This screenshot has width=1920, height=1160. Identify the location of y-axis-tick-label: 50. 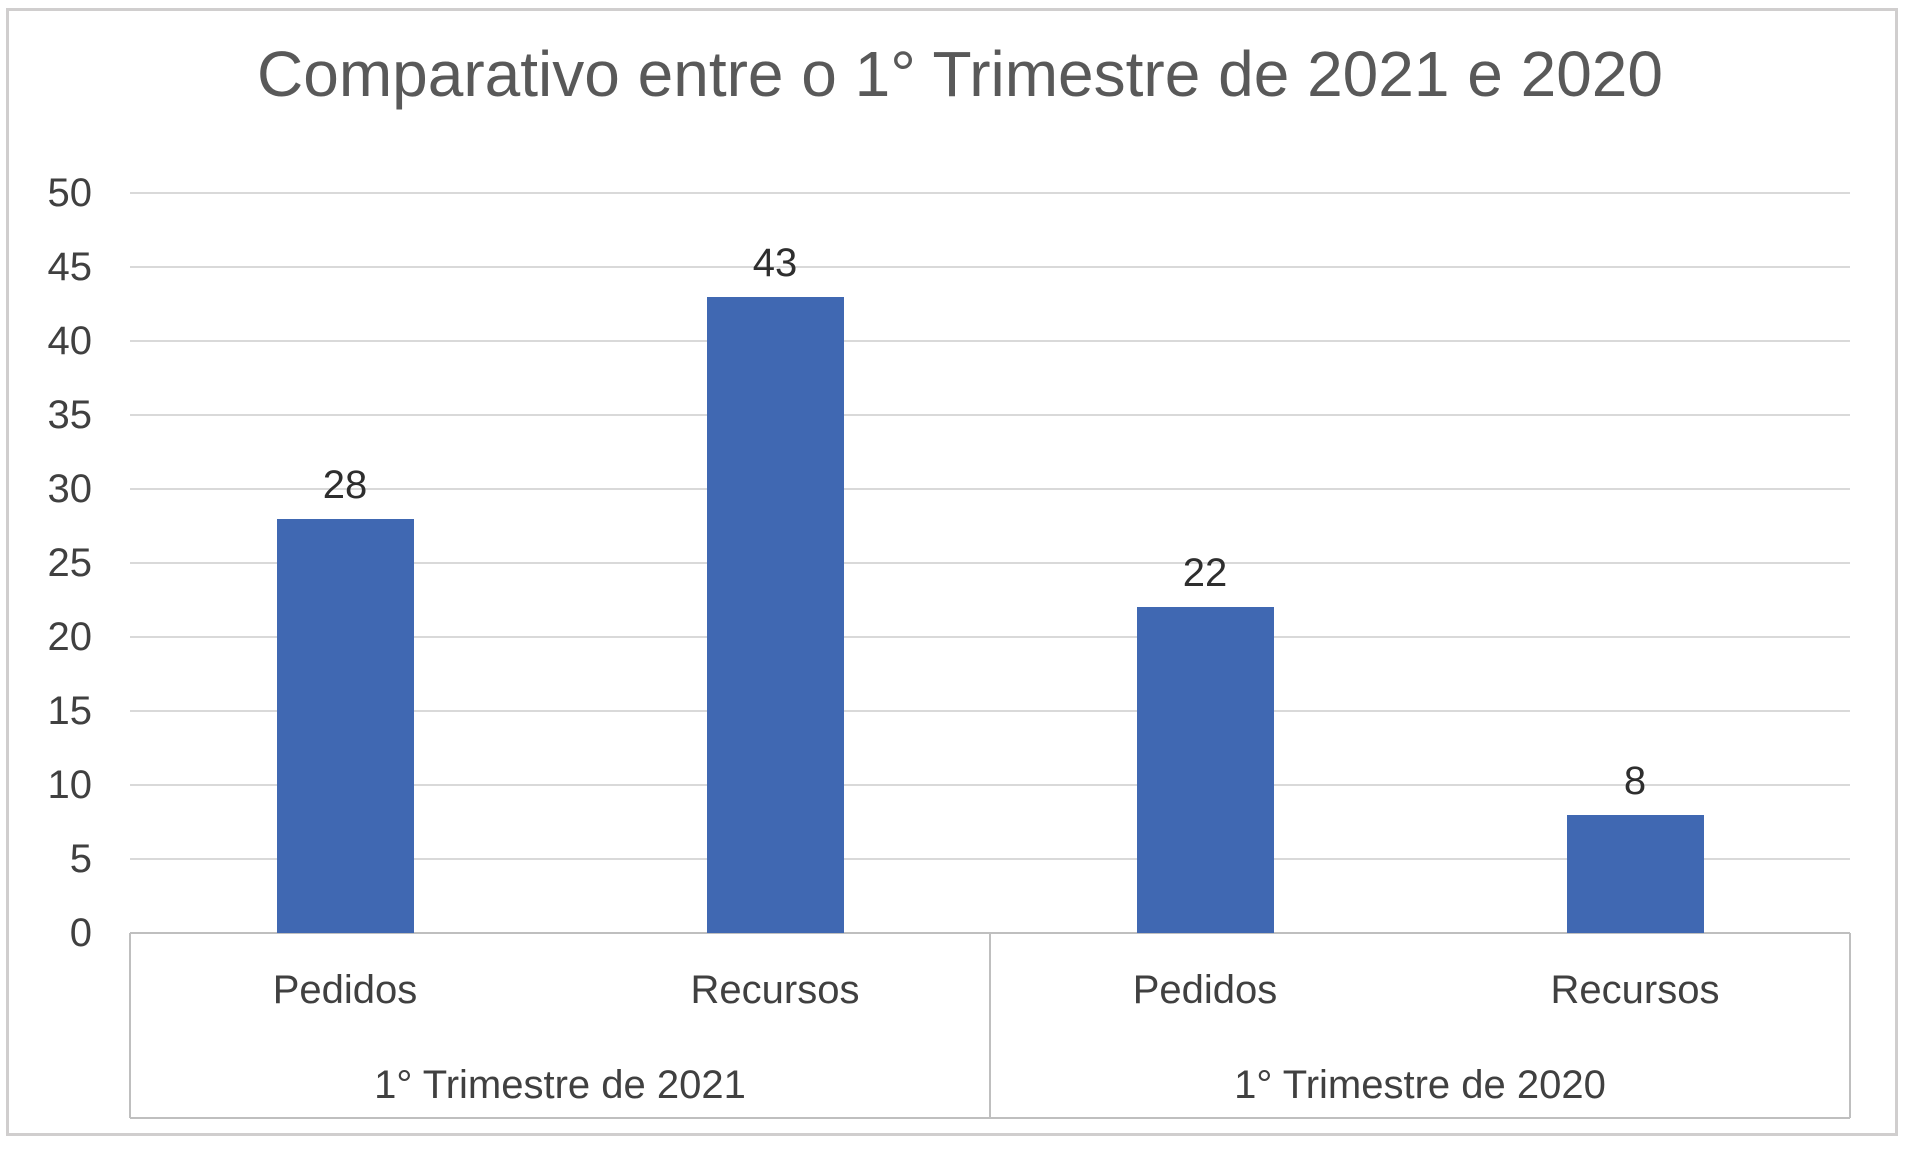
(70, 193).